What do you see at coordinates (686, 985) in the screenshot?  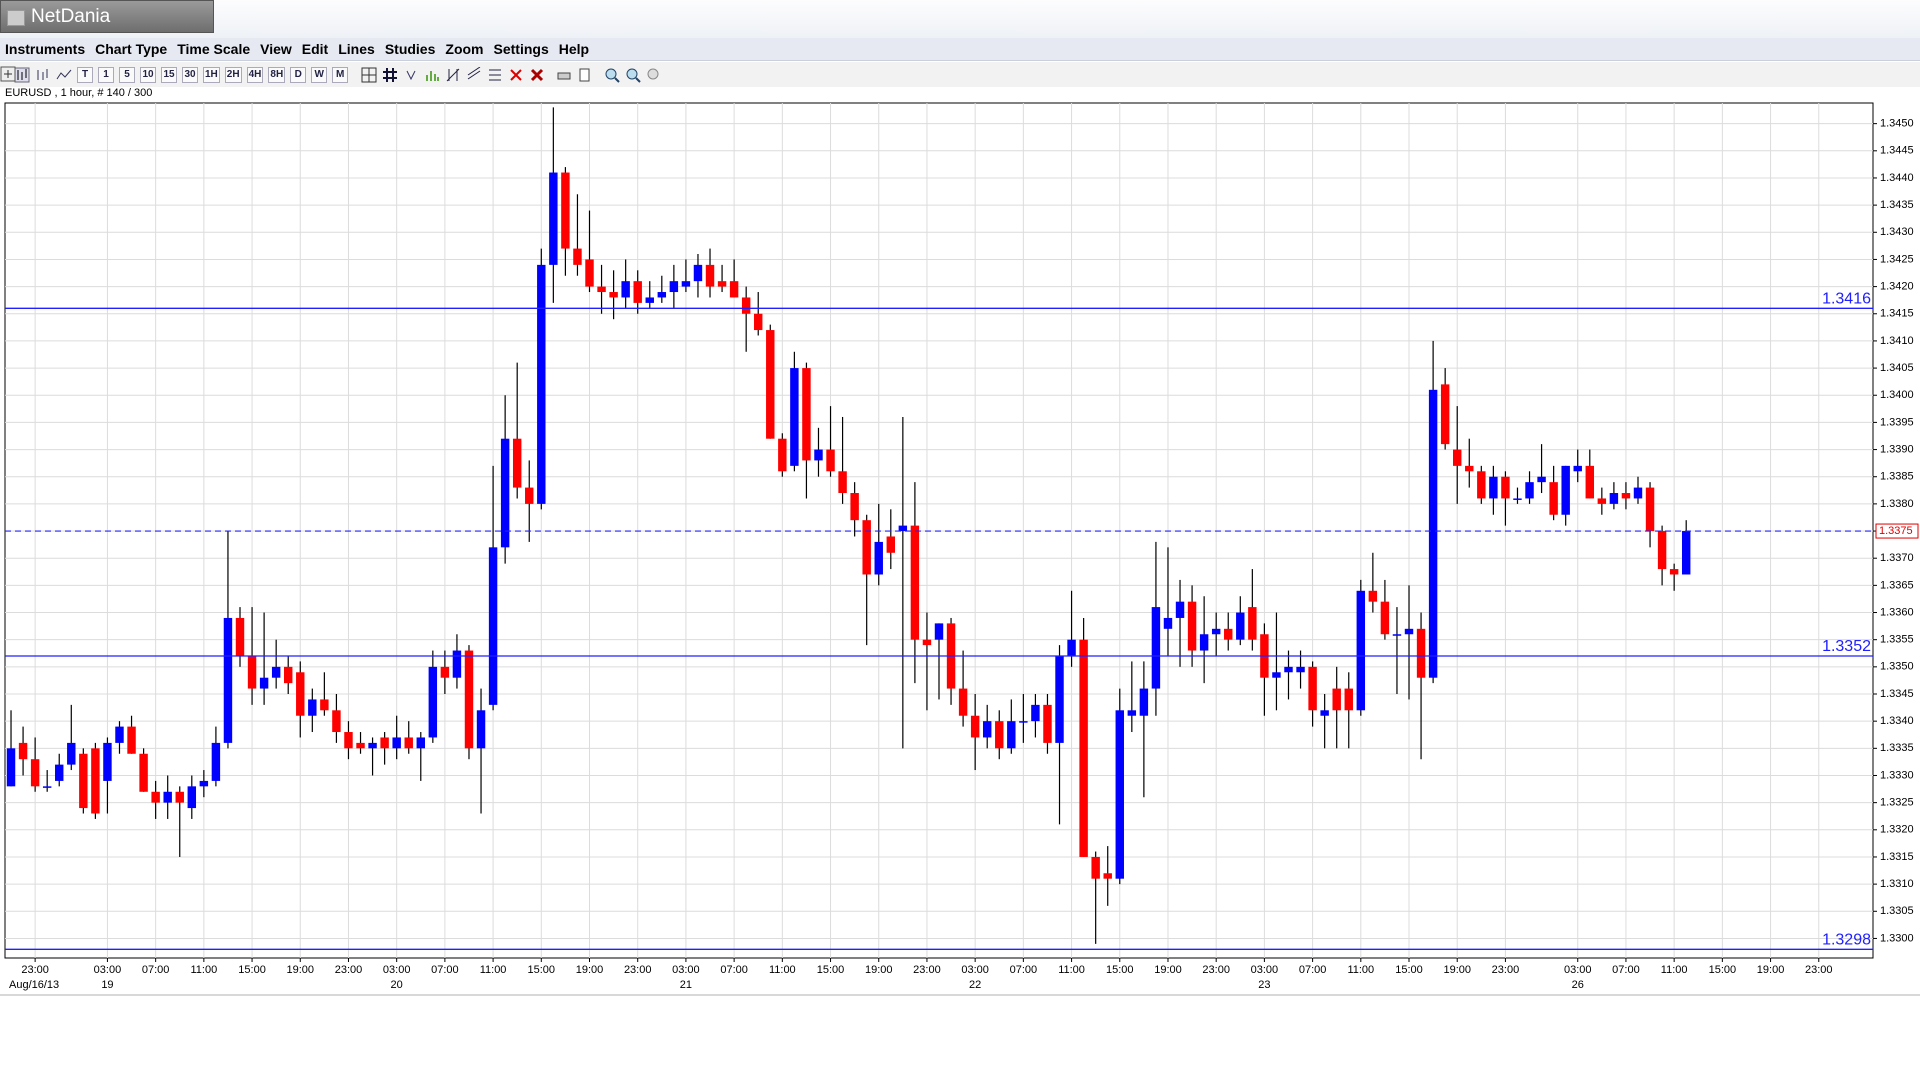 I see `x-date-label: 21` at bounding box center [686, 985].